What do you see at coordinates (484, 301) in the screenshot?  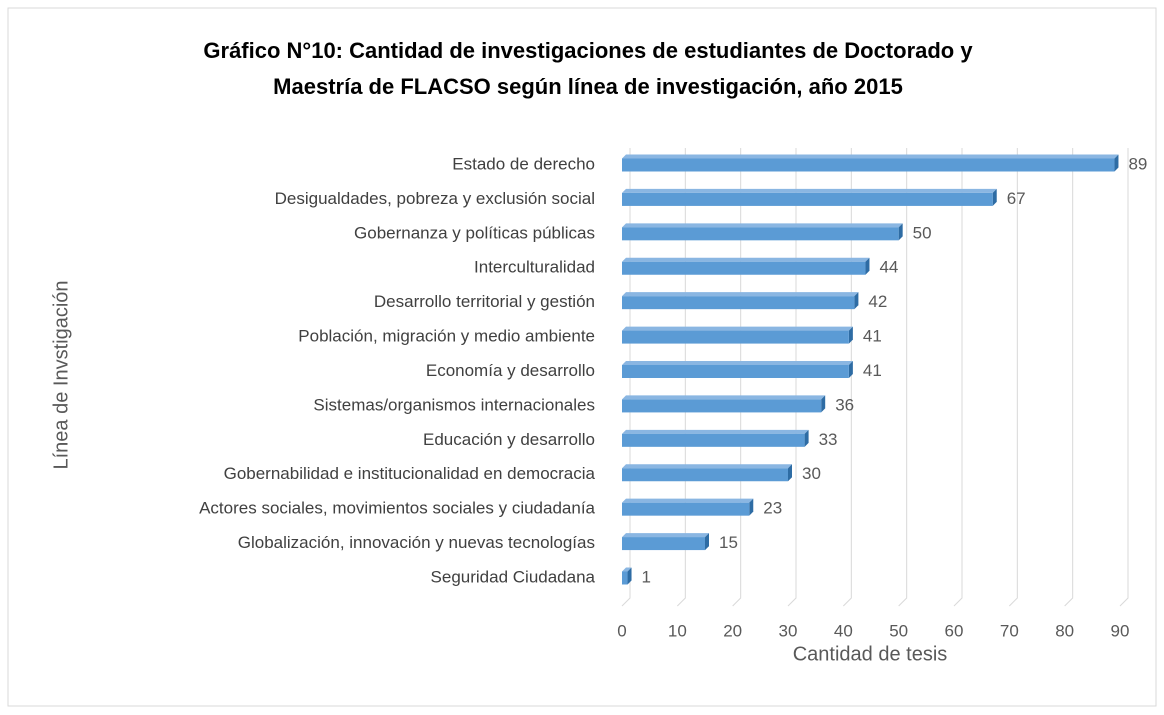 I see `y-tick-label: Desarrollo territorial y gestión` at bounding box center [484, 301].